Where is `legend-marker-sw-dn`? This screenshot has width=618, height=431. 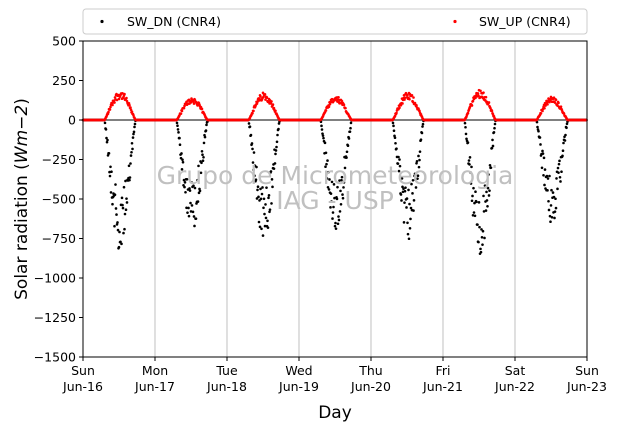
legend-marker-sw-dn is located at coordinates (102, 21).